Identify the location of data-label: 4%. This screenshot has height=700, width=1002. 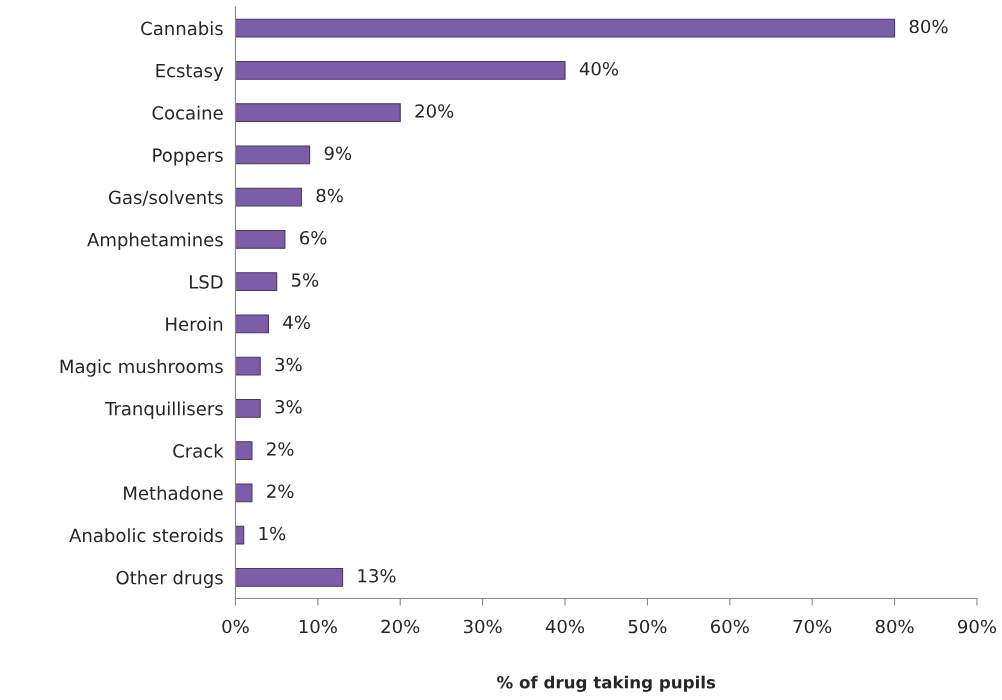
(296, 322).